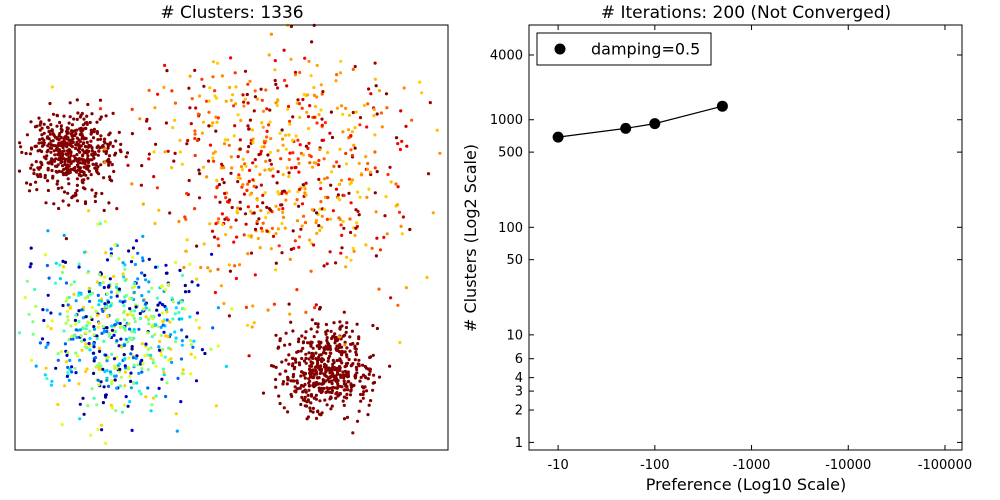  What do you see at coordinates (510, 228) in the screenshot?
I see `y-tick-label: 100` at bounding box center [510, 228].